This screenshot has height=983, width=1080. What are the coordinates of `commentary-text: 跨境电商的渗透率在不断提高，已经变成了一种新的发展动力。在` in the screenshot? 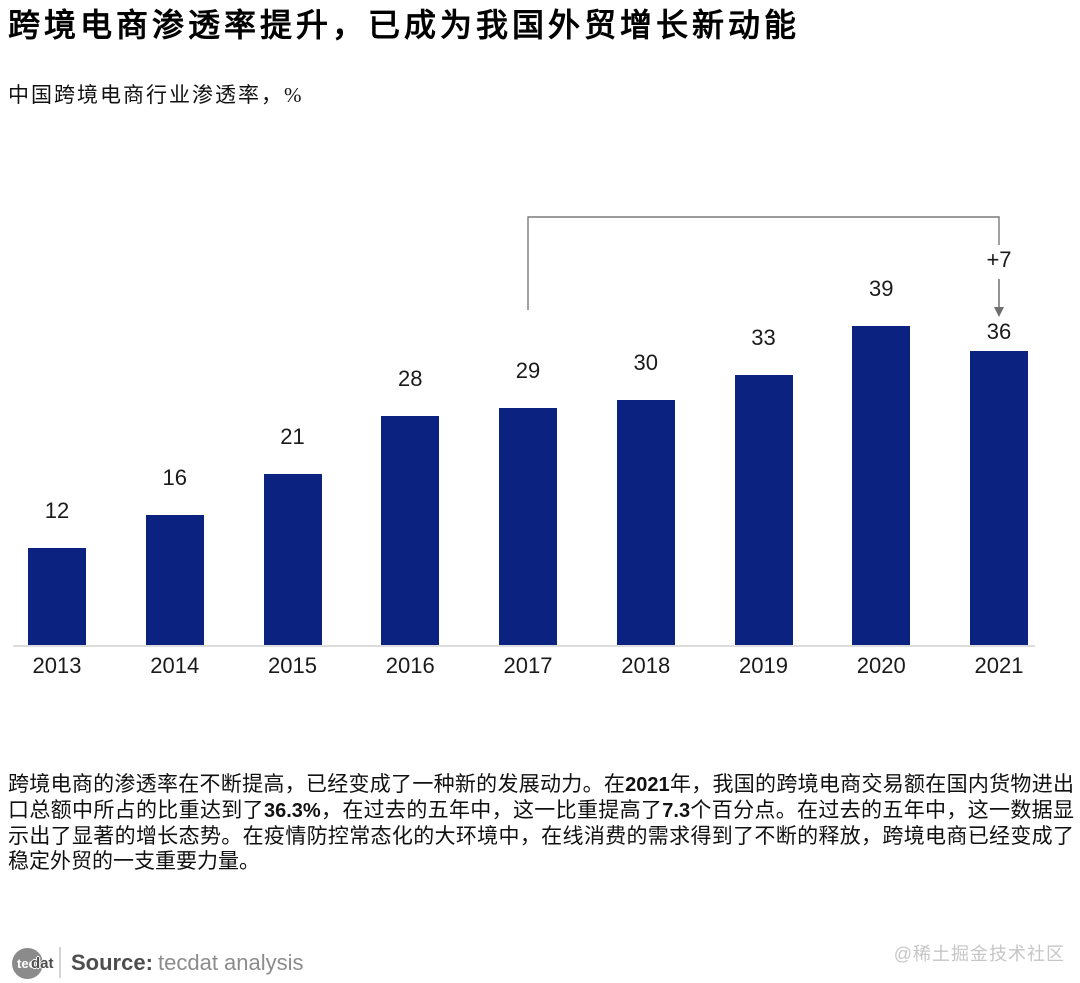 It's located at (317, 784).